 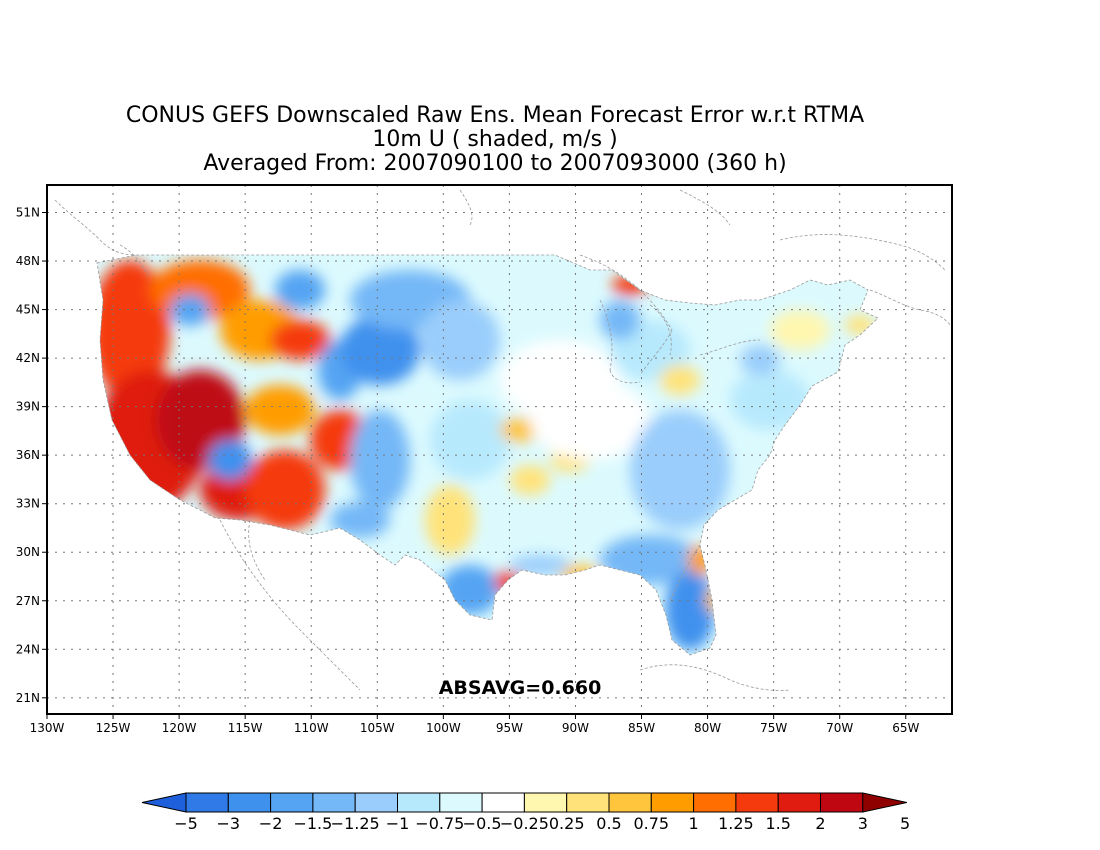 What do you see at coordinates (905, 728) in the screenshot?
I see `lon-tick-label: 65W` at bounding box center [905, 728].